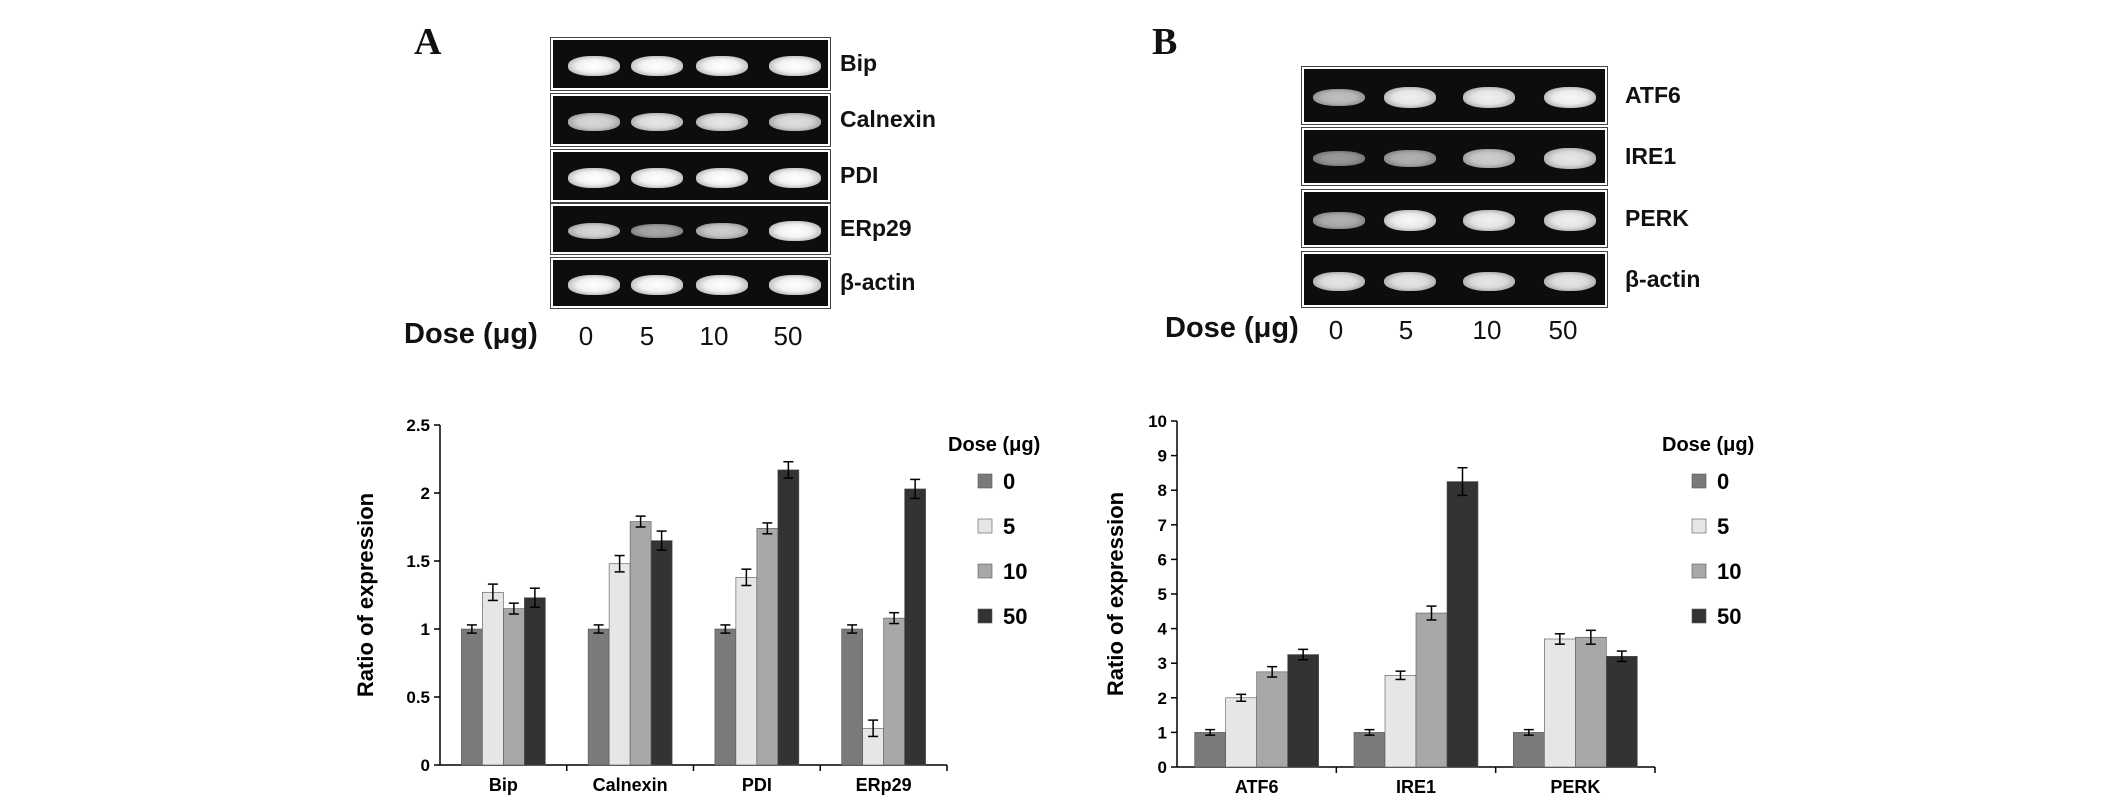 This screenshot has height=801, width=2126. I want to click on gel-b-dose-5: 5, so click(1406, 330).